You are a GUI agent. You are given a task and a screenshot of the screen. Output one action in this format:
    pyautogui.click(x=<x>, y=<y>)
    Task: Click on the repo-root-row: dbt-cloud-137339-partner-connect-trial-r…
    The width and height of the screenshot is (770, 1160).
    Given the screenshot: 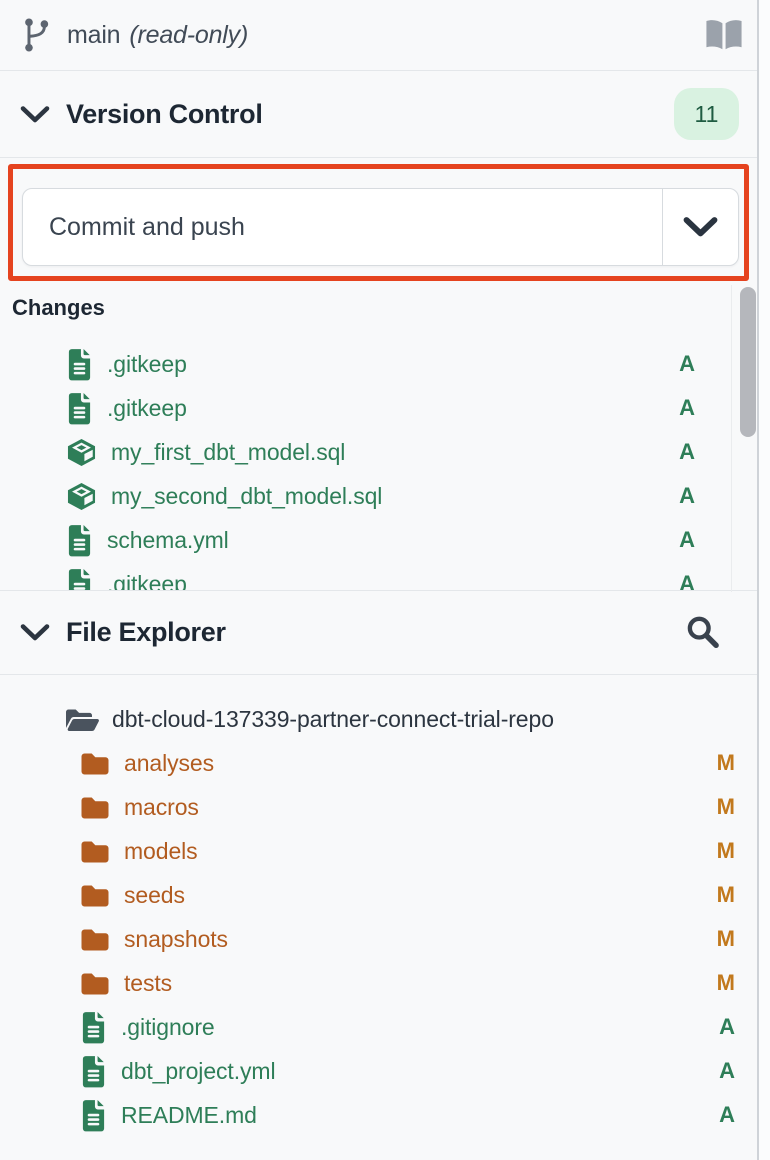 What is the action you would take?
    pyautogui.click(x=378, y=719)
    